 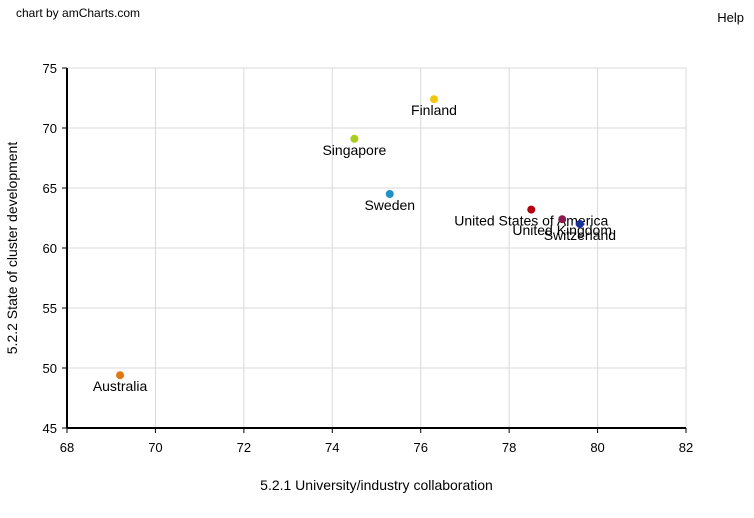 What do you see at coordinates (50, 368) in the screenshot?
I see `y-tick-label: 50` at bounding box center [50, 368].